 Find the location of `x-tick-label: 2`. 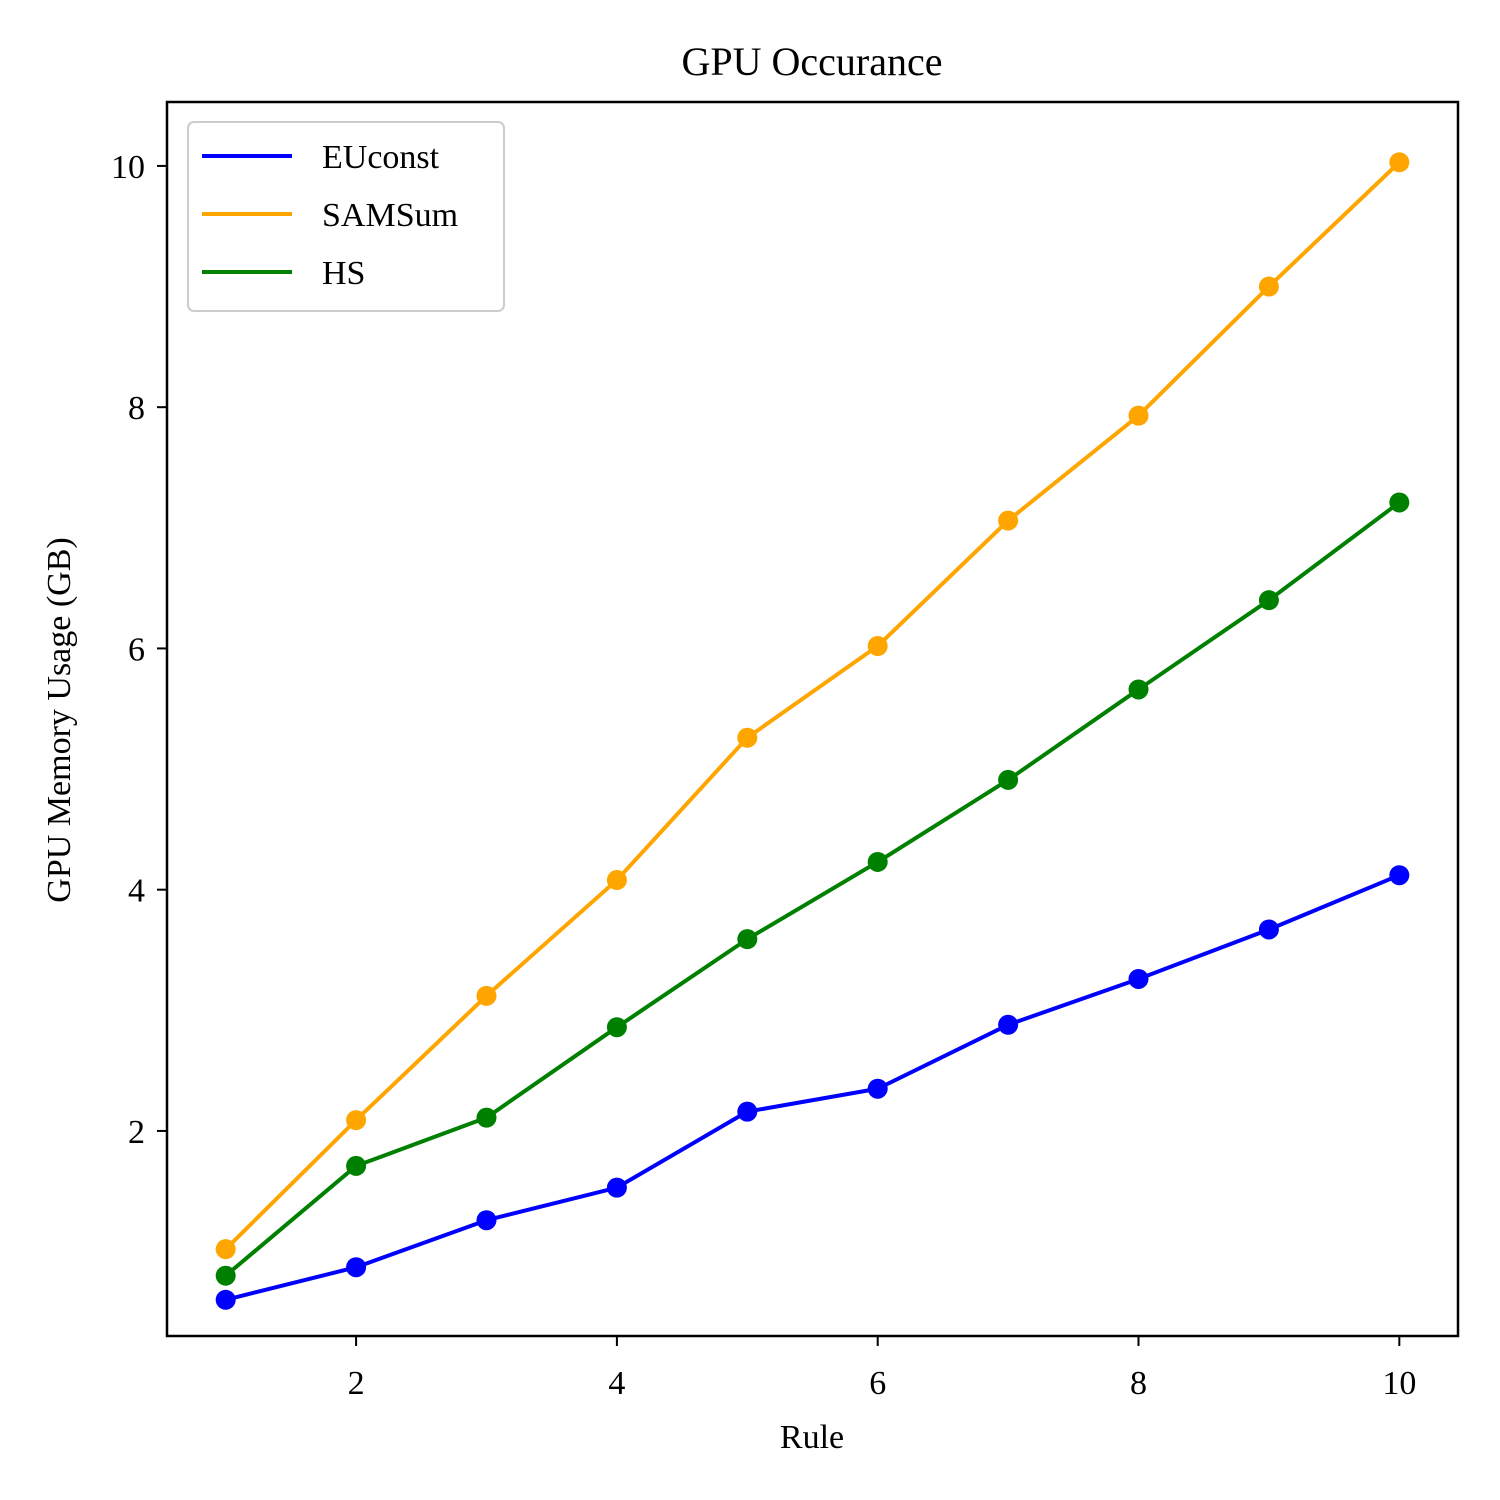

x-tick-label: 2 is located at coordinates (356, 1383).